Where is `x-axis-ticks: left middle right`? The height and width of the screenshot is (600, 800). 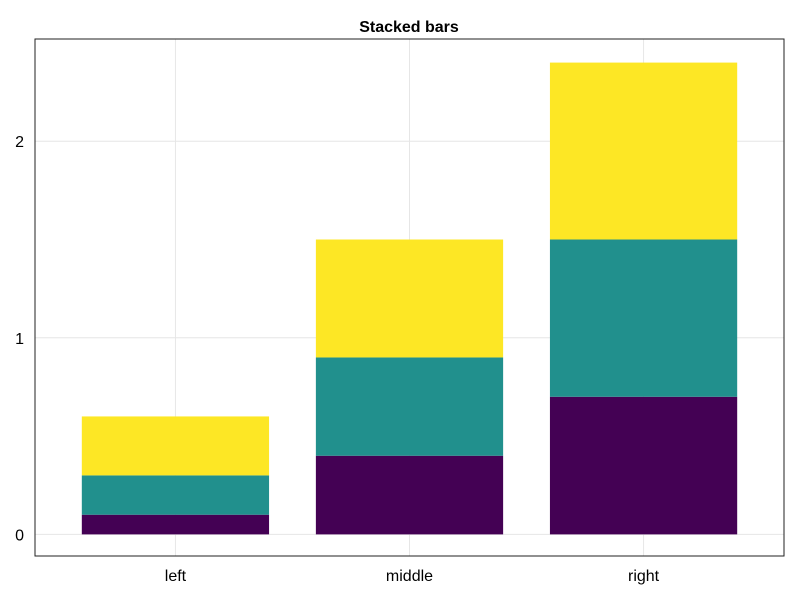 x-axis-ticks: left middle right is located at coordinates (412, 576).